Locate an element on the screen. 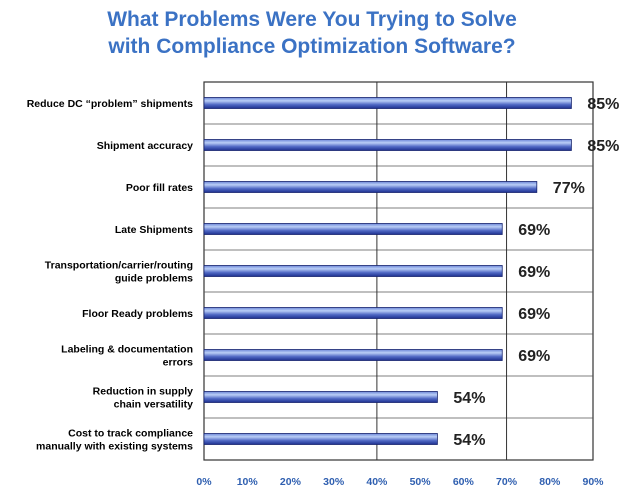 Image resolution: width=624 pixels, height=502 pixels. category-label: Reduce DC “problem” shipments is located at coordinates (110, 104).